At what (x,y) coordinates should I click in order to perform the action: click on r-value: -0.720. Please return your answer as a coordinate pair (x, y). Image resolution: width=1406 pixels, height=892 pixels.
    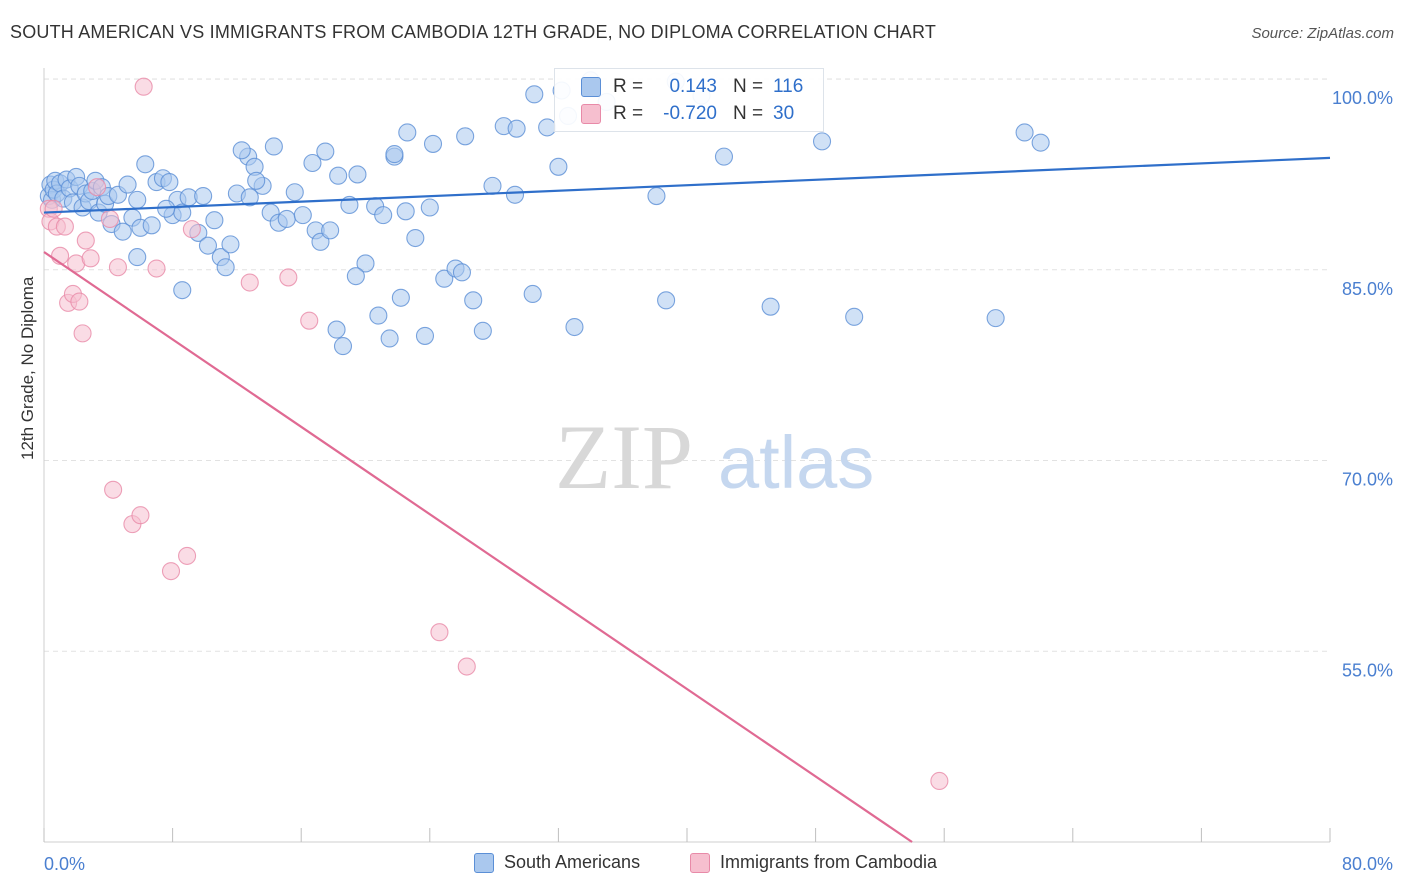
    Looking at the image, I should click on (690, 113).